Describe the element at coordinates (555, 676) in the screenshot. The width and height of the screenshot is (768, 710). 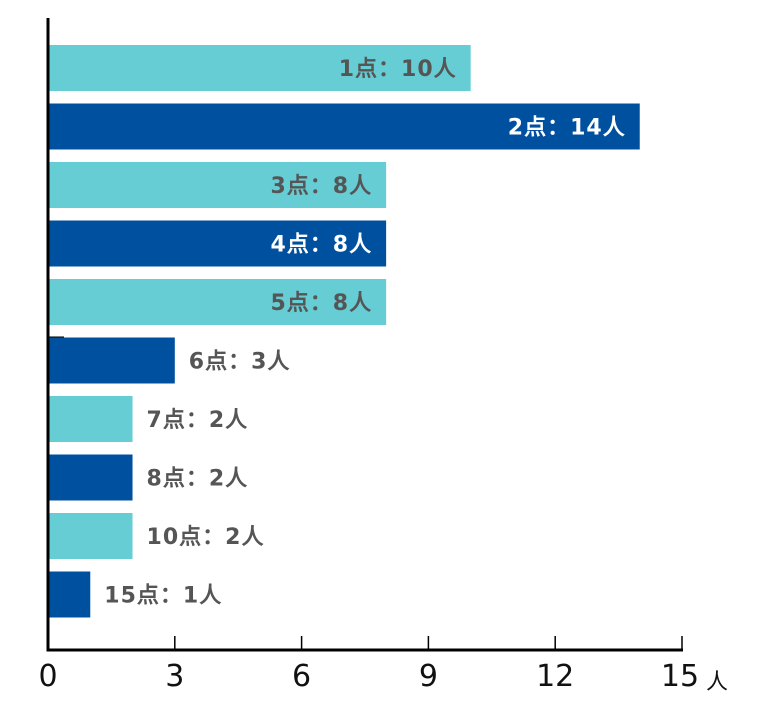
I see `x-tick-label-12: 12` at that location.